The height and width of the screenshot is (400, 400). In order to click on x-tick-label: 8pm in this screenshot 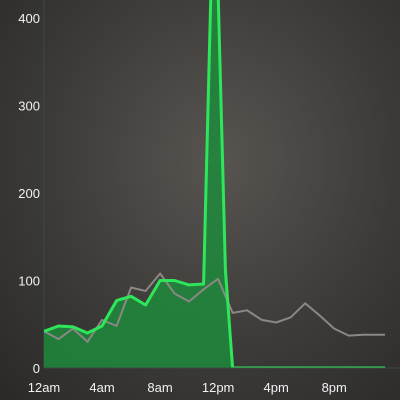, I will do `click(334, 387)`.